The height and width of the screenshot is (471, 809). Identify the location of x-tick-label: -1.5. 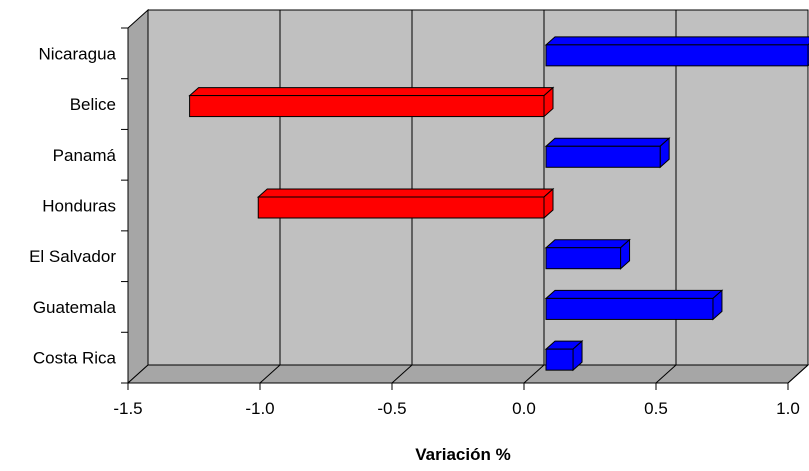
(127, 408).